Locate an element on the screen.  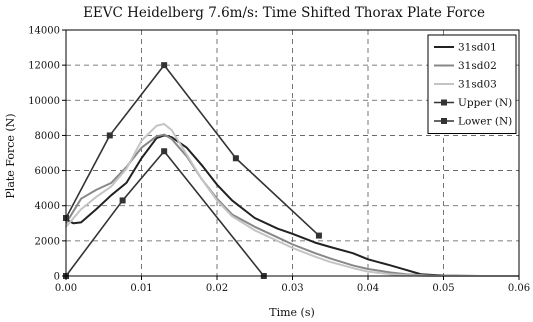
y-tick-label: 4000 is located at coordinates (47, 206).